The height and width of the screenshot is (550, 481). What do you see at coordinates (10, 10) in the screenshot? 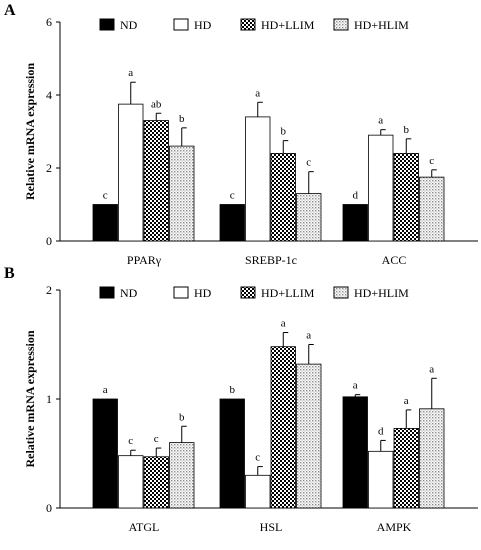
I see `panel-label: A` at bounding box center [10, 10].